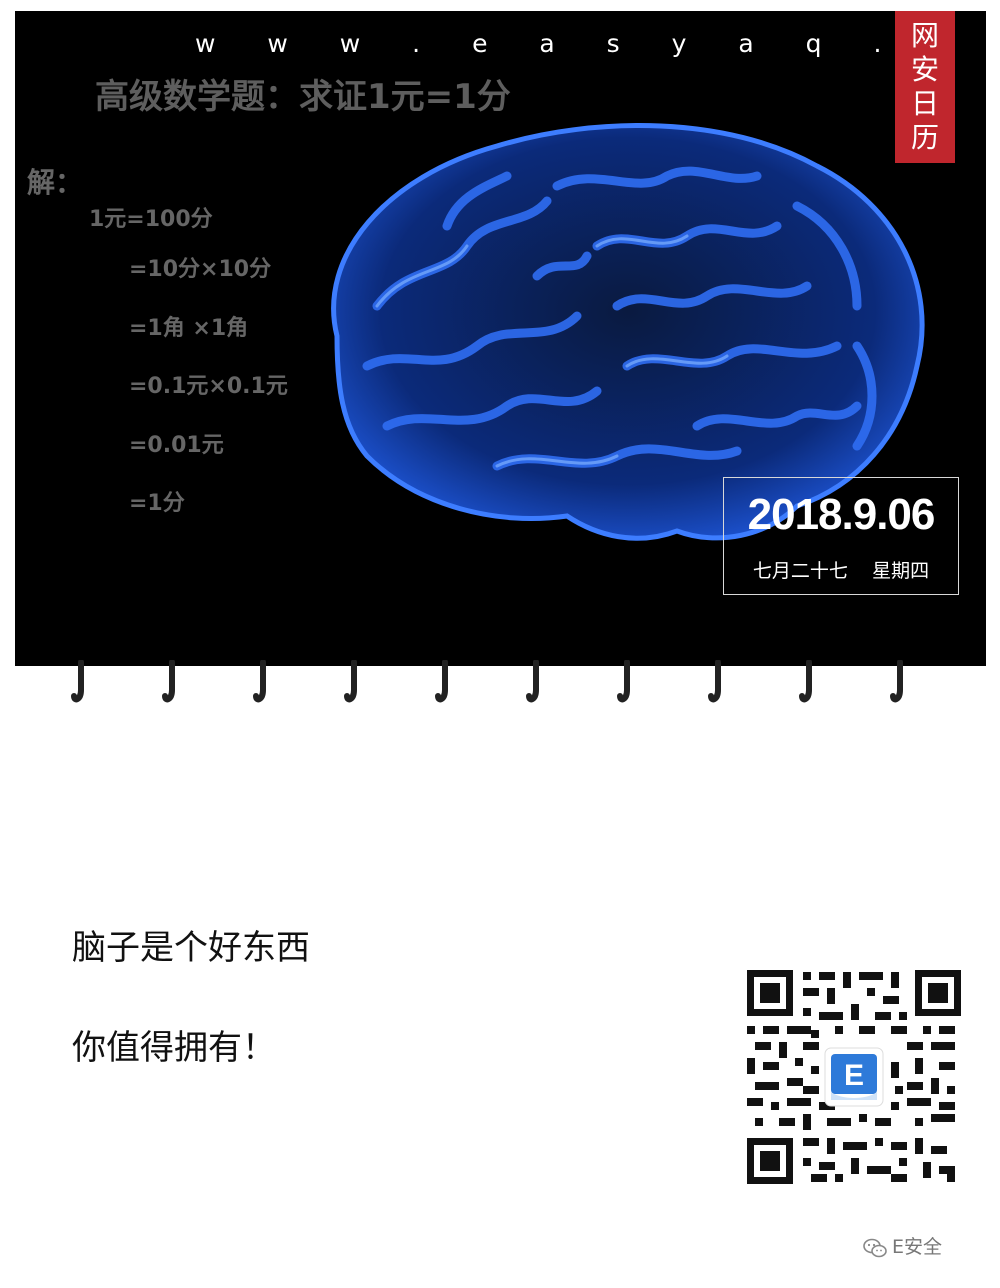 The image size is (1000, 1288). Describe the element at coordinates (924, 137) in the screenshot. I see `badge-char: 历` at that location.